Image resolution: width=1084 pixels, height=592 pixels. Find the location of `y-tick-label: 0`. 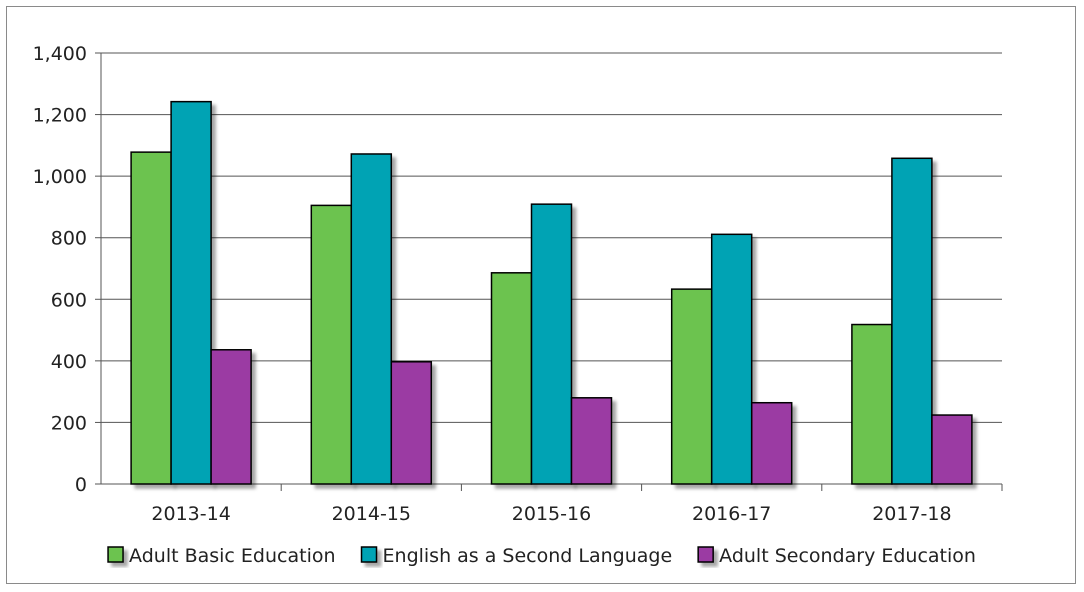

y-tick-label: 0 is located at coordinates (81, 485).